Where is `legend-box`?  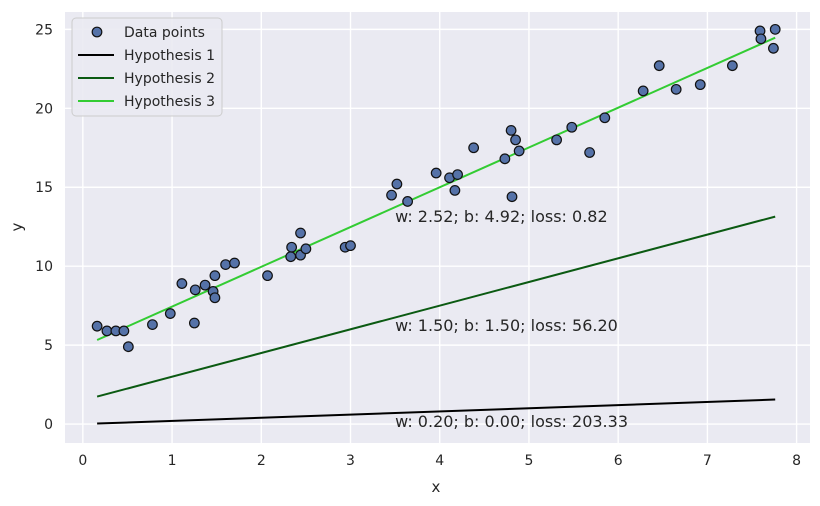
legend-box is located at coordinates (147, 67).